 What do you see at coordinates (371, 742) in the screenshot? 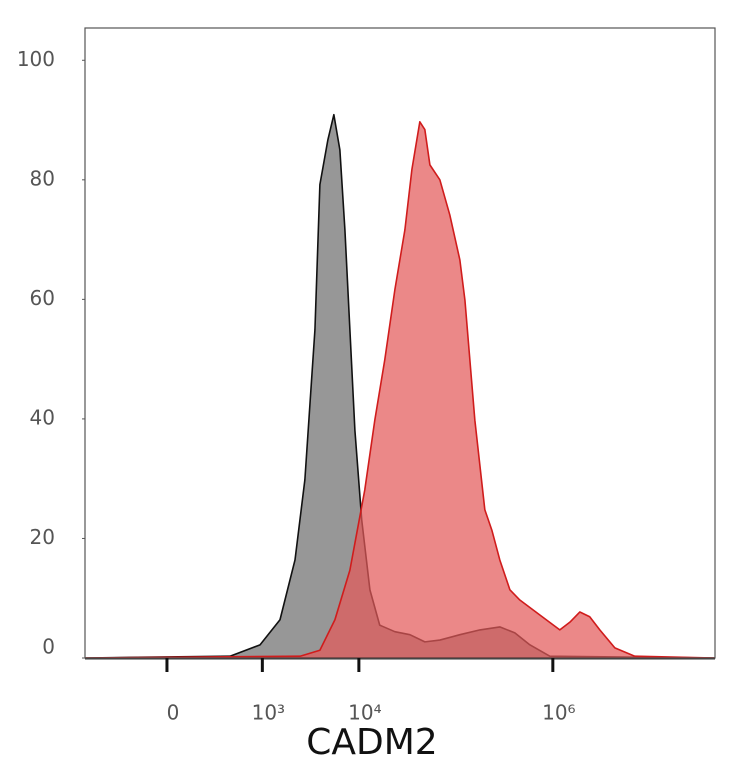
I see `x-axis-label: CADM2` at bounding box center [371, 742].